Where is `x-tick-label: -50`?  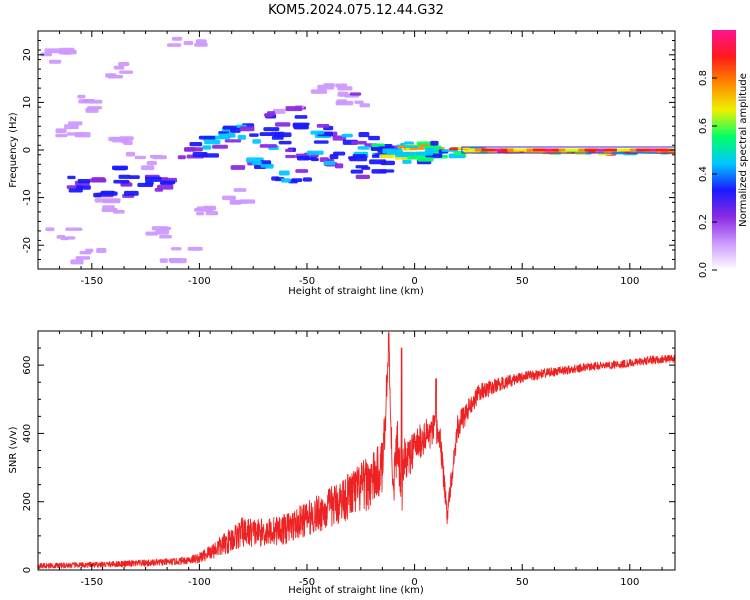
x-tick-label: -50 is located at coordinates (307, 582).